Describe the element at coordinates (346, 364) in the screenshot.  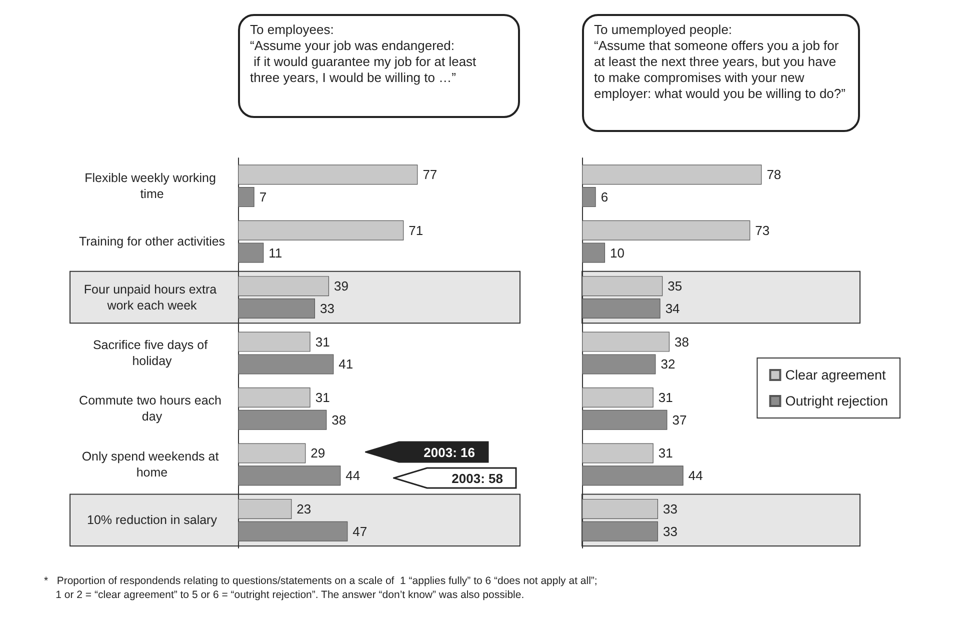
I see `data-label: 41` at that location.